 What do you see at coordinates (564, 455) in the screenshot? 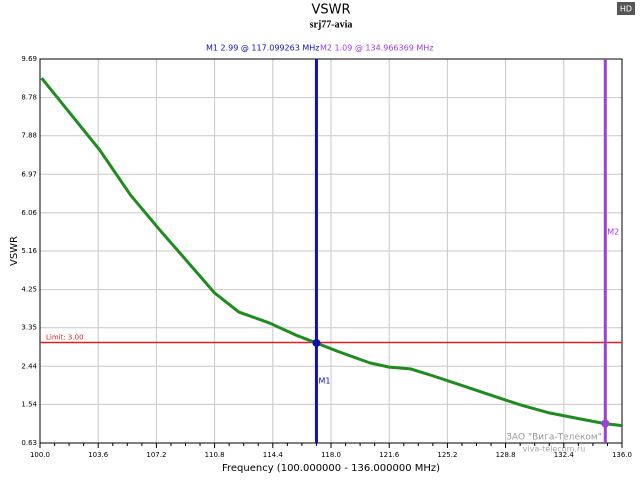
I see `x-tick-label: 132.4` at bounding box center [564, 455].